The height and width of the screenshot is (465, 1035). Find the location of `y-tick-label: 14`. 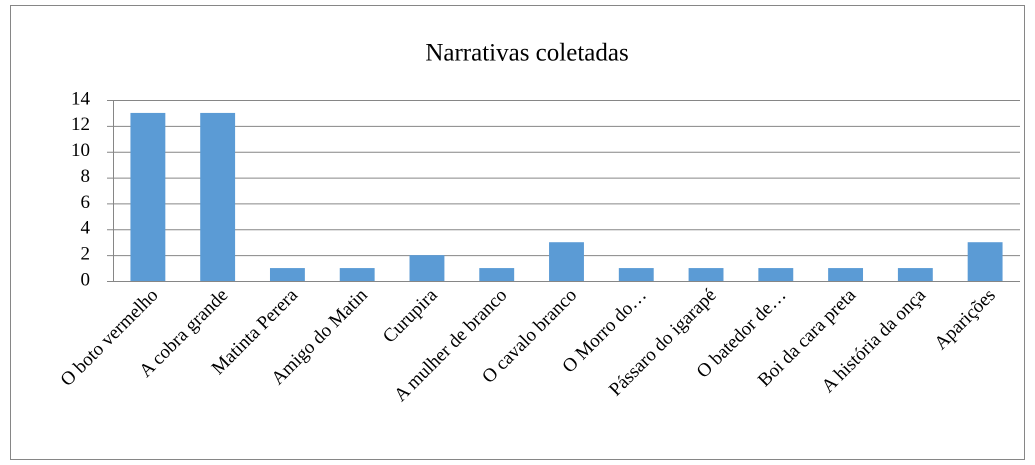

y-tick-label: 14 is located at coordinates (81, 98).